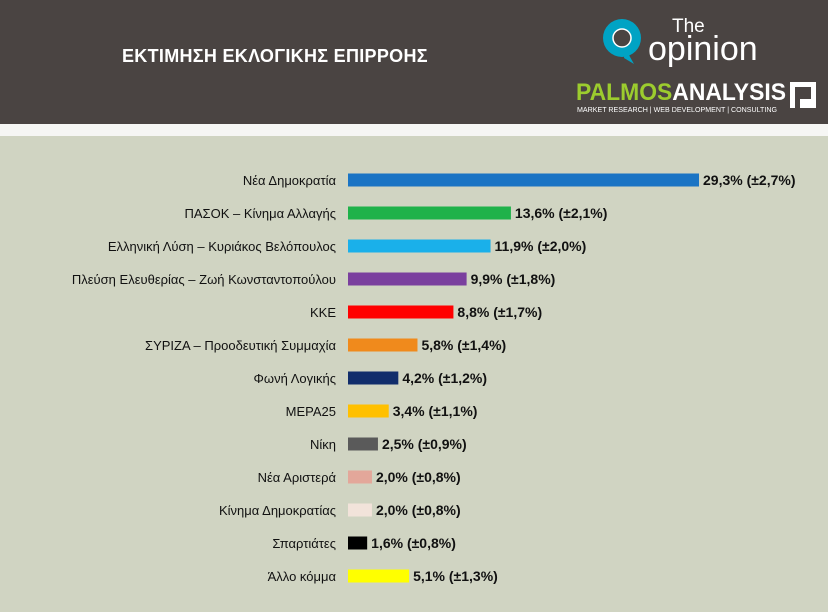  I want to click on the-opinion-logo: The opinion, so click(680, 42).